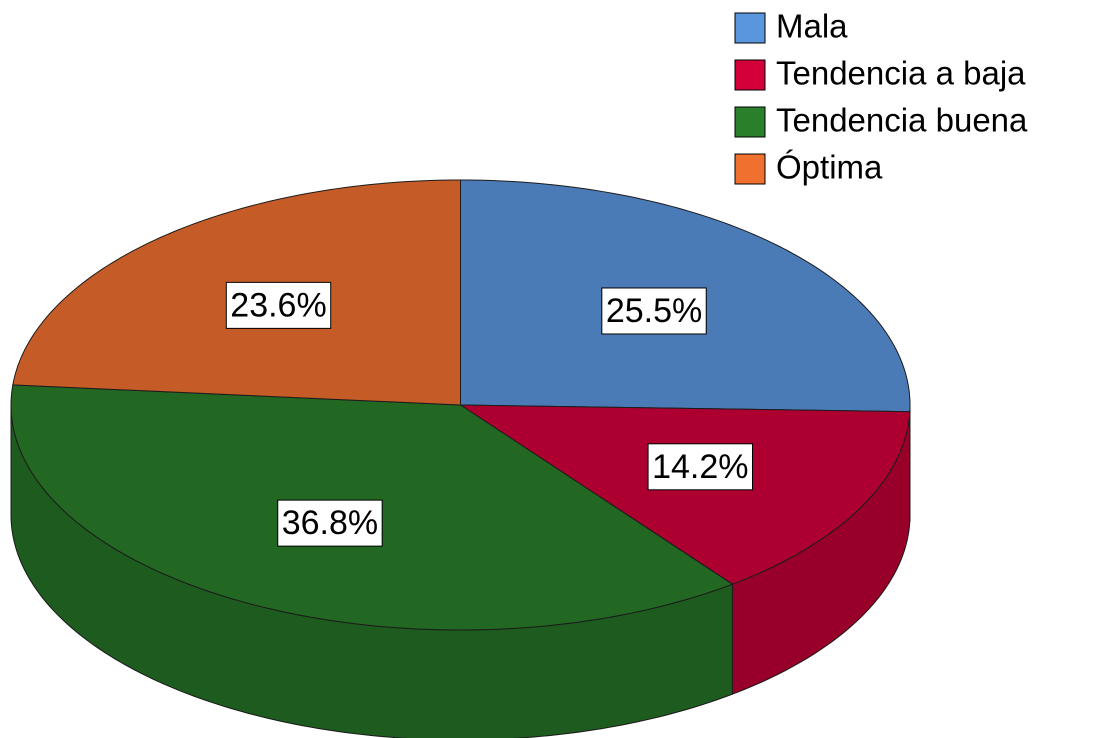 The image size is (1103, 738). I want to click on data-label: 36.8%, so click(330, 523).